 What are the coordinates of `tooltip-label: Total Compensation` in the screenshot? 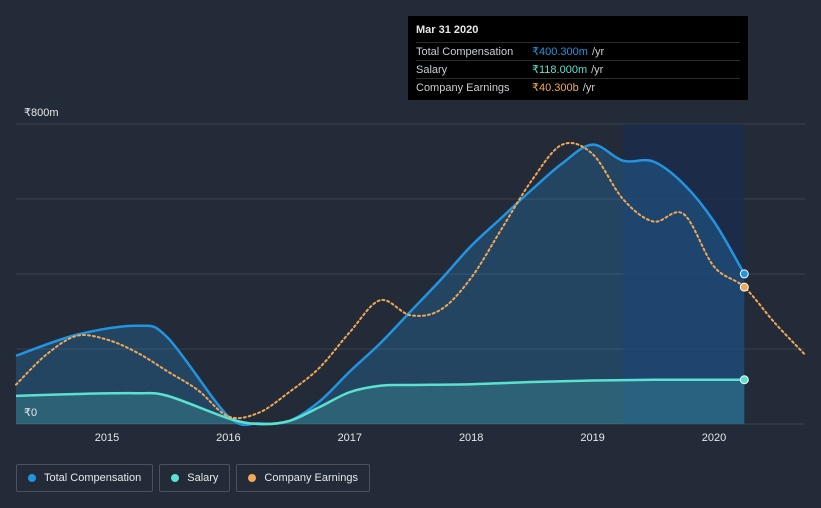 It's located at (465, 51).